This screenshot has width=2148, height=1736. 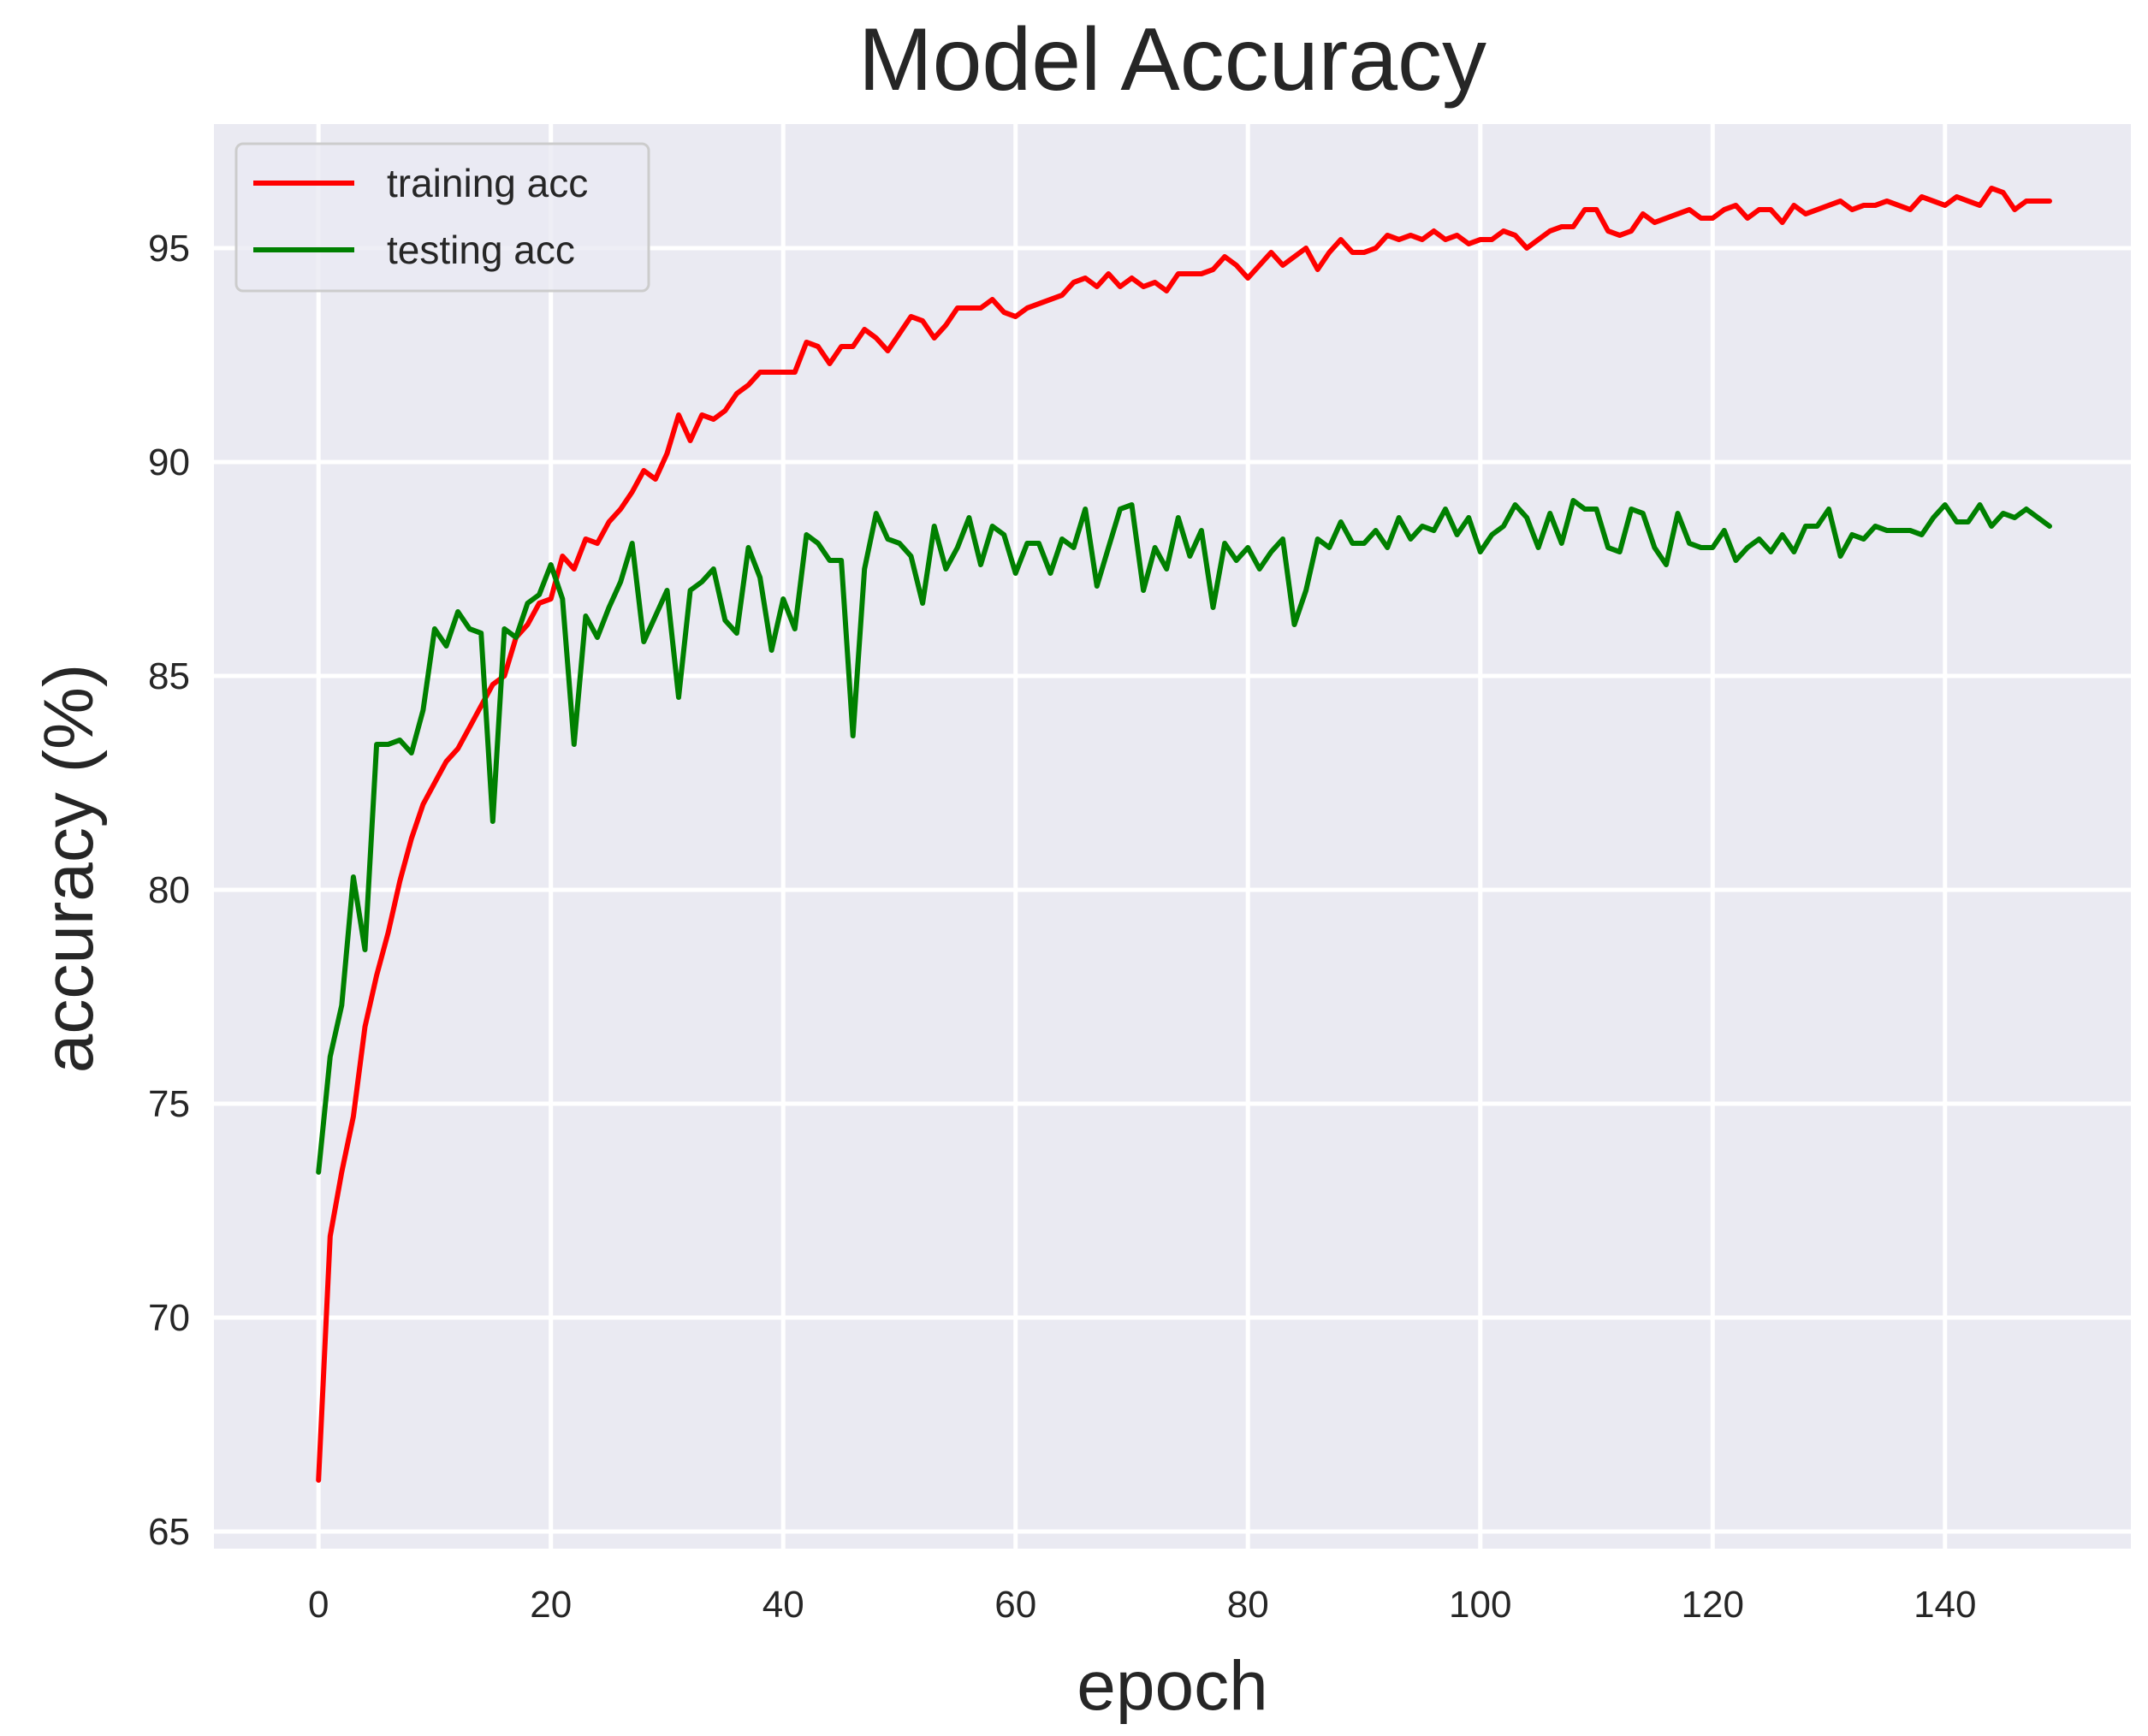 What do you see at coordinates (1713, 1605) in the screenshot?
I see `x-tick-label: 120` at bounding box center [1713, 1605].